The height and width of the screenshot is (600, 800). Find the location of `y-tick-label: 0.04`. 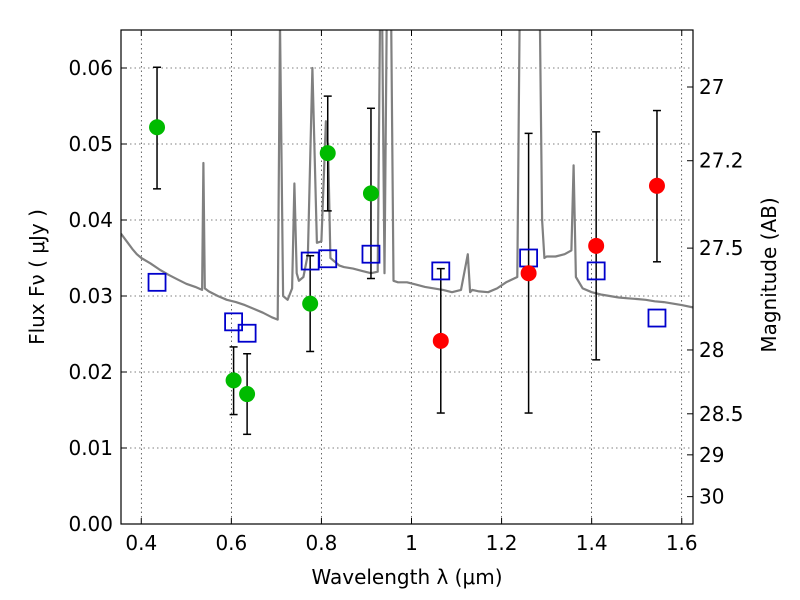

y-tick-label: 0.04 is located at coordinates (90, 220).